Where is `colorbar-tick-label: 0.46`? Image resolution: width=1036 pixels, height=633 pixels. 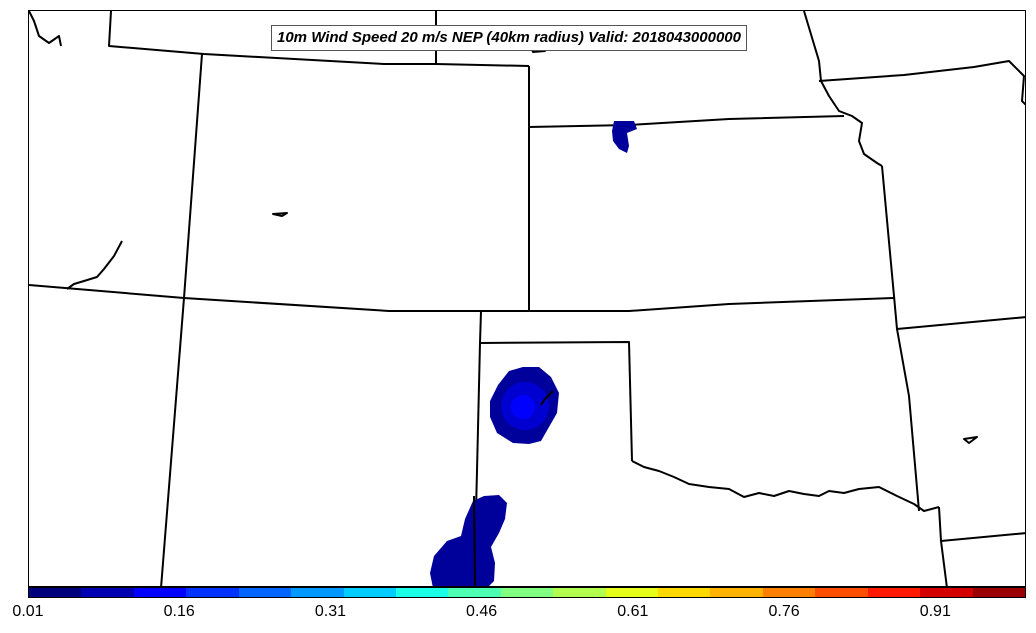
colorbar-tick-label: 0.46 is located at coordinates (482, 611).